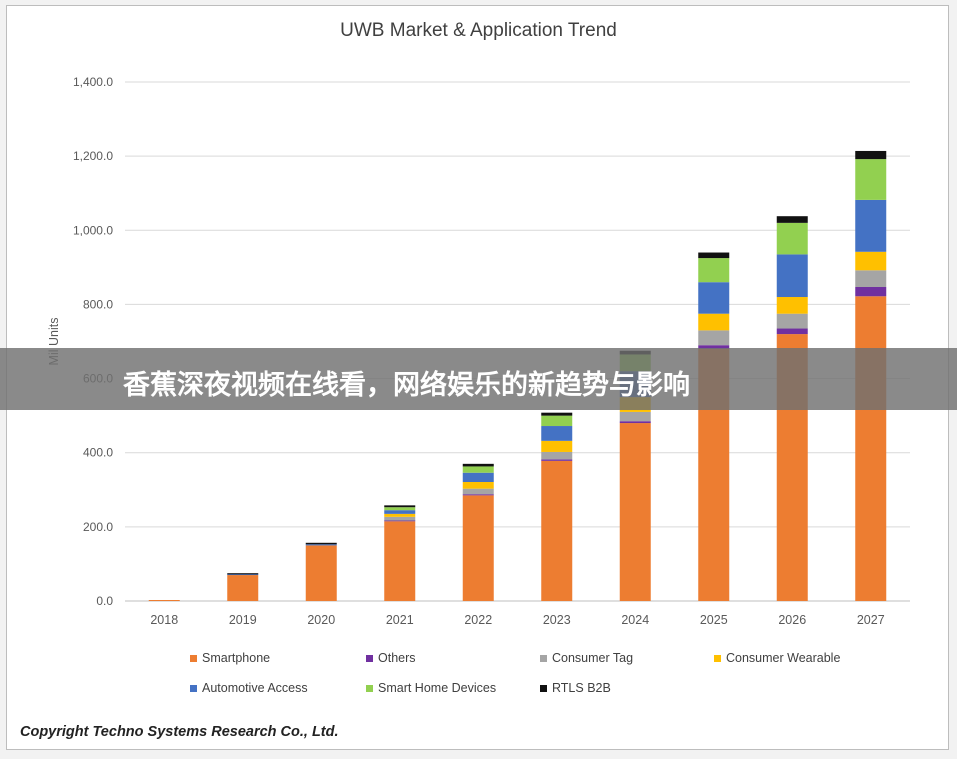 The width and height of the screenshot is (957, 759). I want to click on x-tick-label: 2021, so click(400, 620).